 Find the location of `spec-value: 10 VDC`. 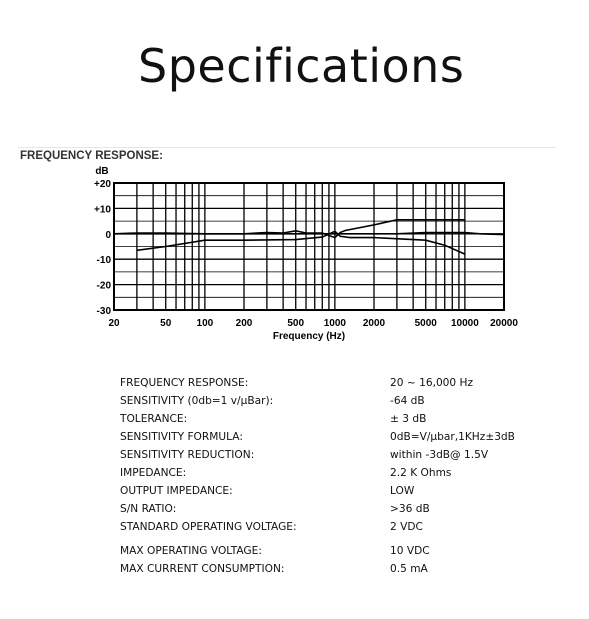

spec-value: 10 VDC is located at coordinates (410, 551).